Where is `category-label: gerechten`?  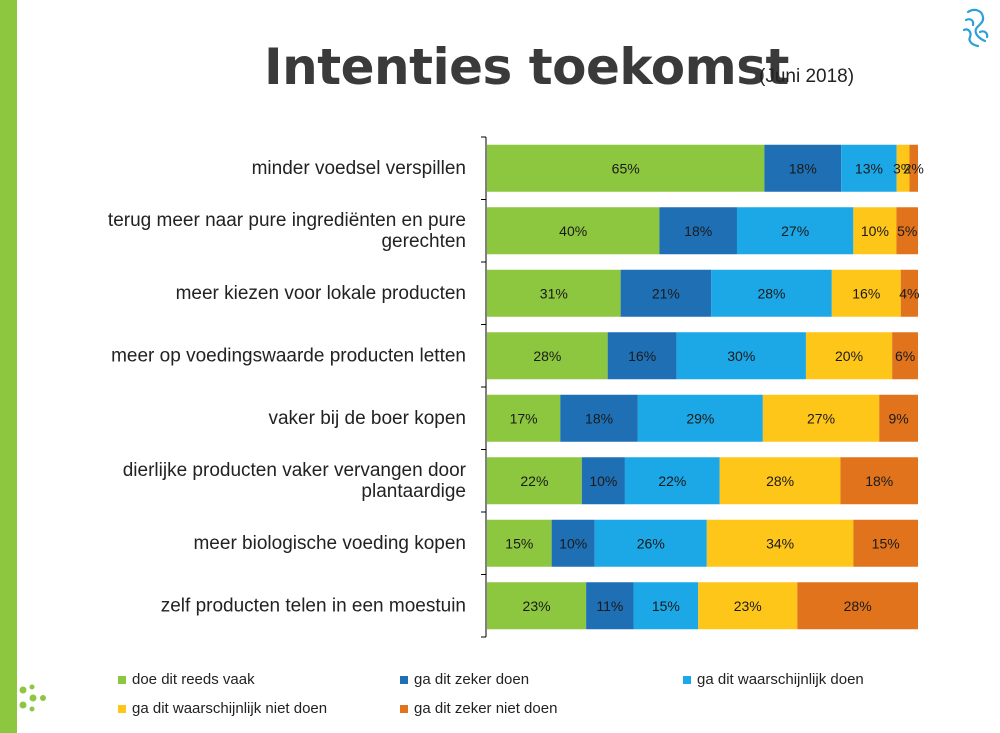
category-label: gerechten is located at coordinates (423, 241).